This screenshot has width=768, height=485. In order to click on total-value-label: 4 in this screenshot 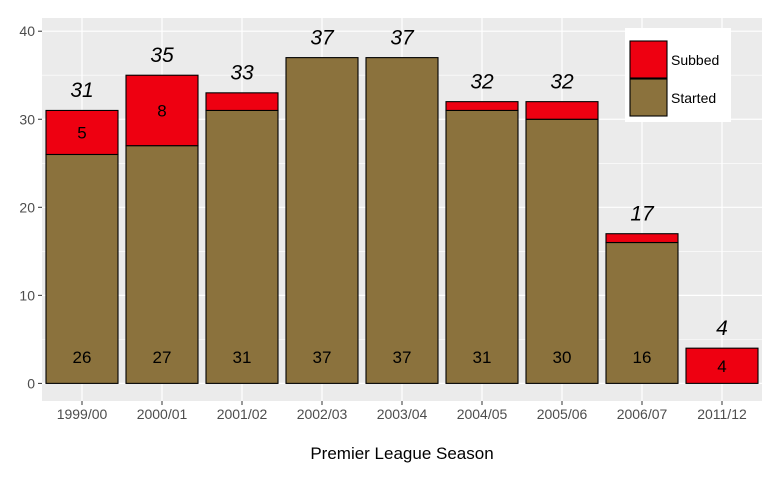, I will do `click(722, 328)`.